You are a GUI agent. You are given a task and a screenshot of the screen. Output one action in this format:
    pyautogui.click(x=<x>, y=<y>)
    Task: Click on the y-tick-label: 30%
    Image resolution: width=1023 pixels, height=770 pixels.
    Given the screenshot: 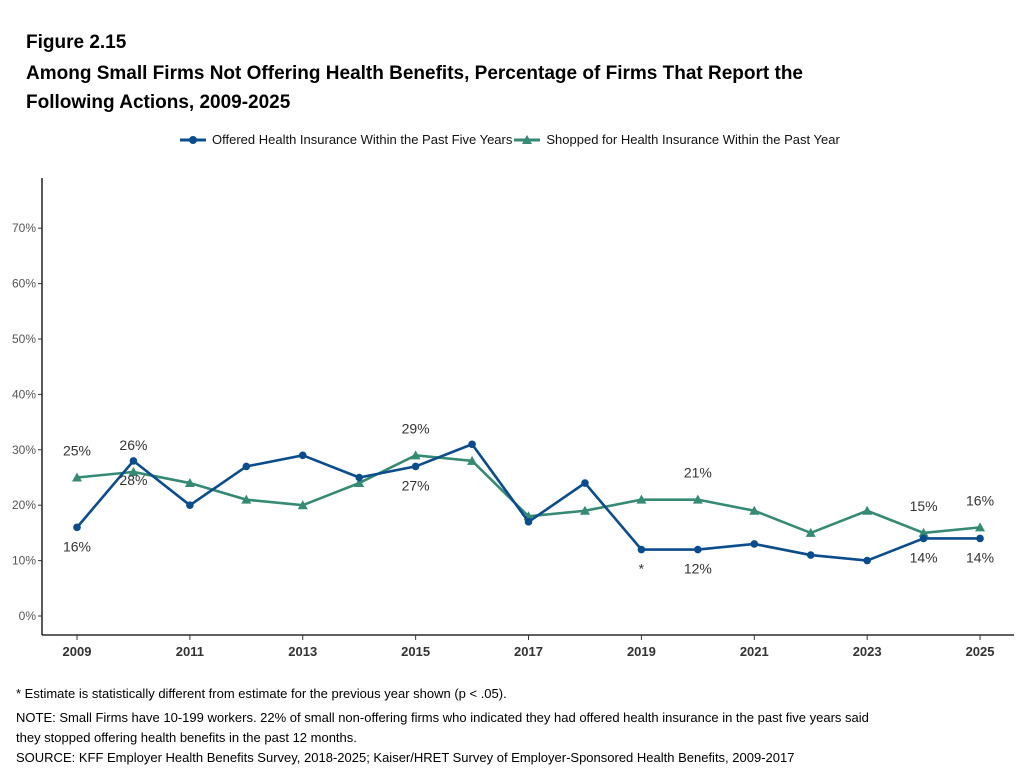 What is the action you would take?
    pyautogui.click(x=24, y=450)
    